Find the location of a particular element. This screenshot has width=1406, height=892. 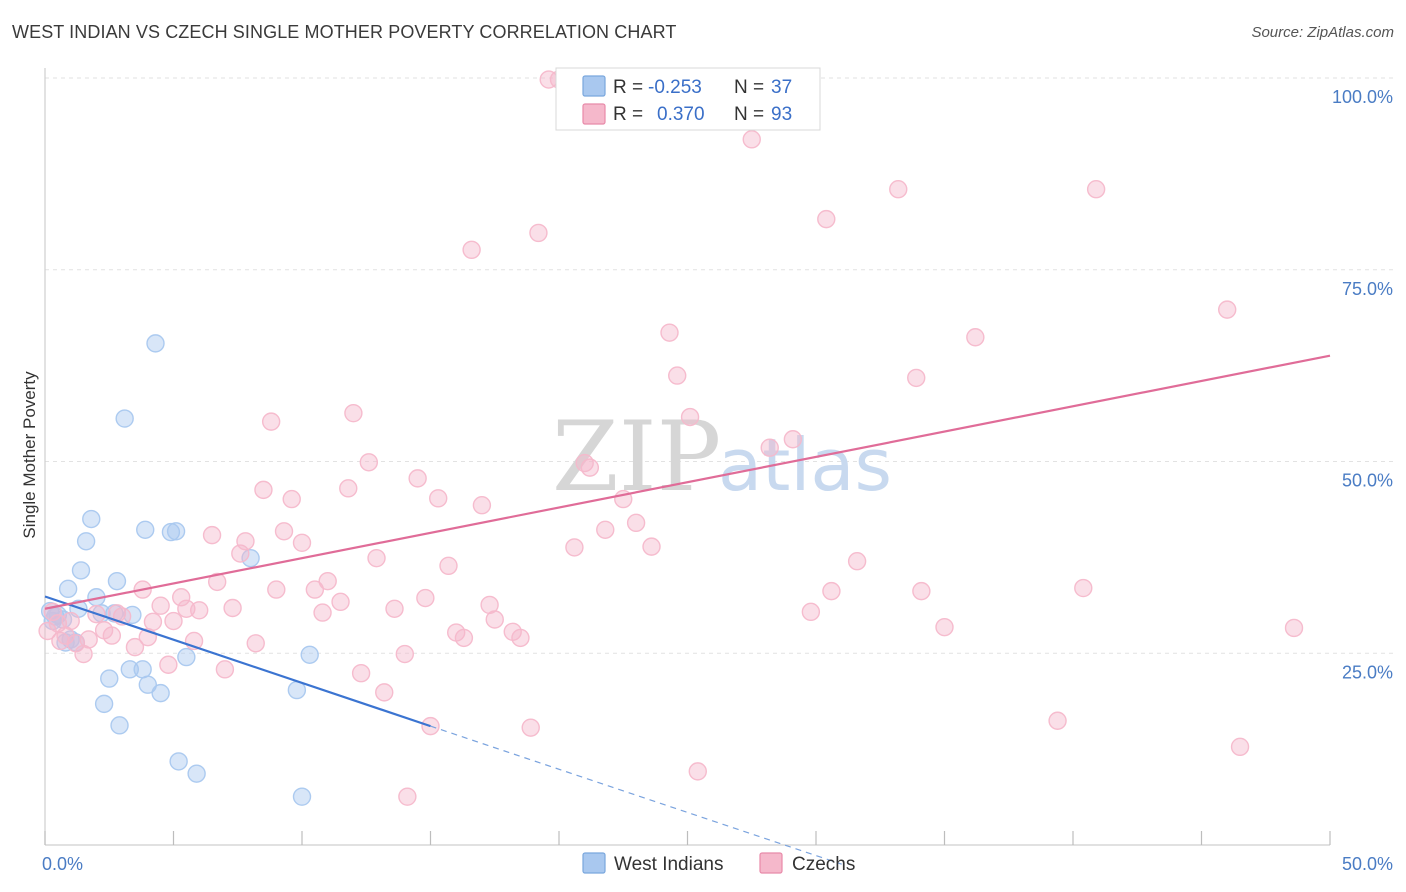

legend-n-label-1: N = is located at coordinates (749, 87).